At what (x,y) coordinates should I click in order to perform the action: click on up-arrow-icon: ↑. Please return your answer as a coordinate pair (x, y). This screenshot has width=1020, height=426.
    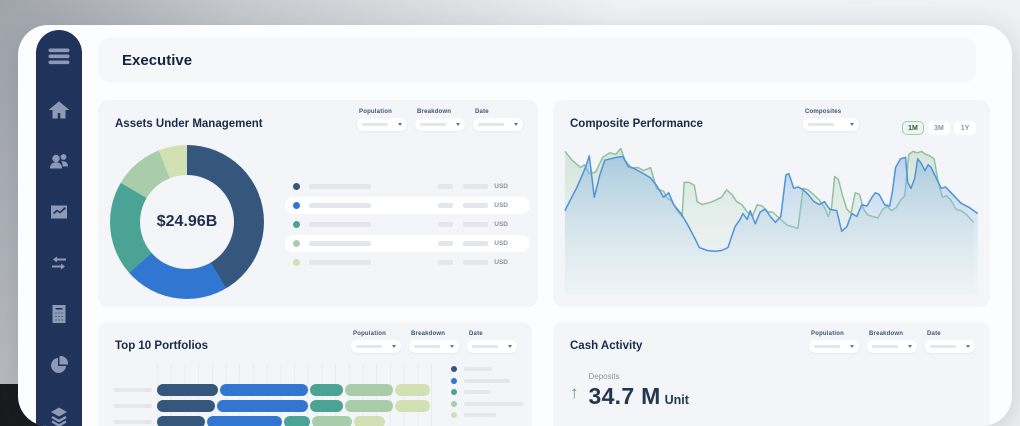
    Looking at the image, I should click on (574, 392).